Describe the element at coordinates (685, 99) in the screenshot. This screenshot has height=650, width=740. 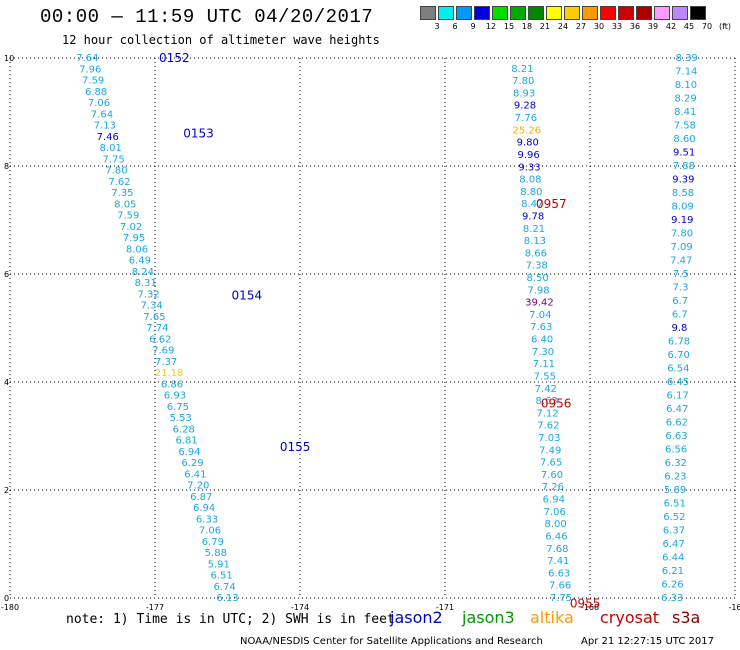
I see `wave-height-value: 8.29` at that location.